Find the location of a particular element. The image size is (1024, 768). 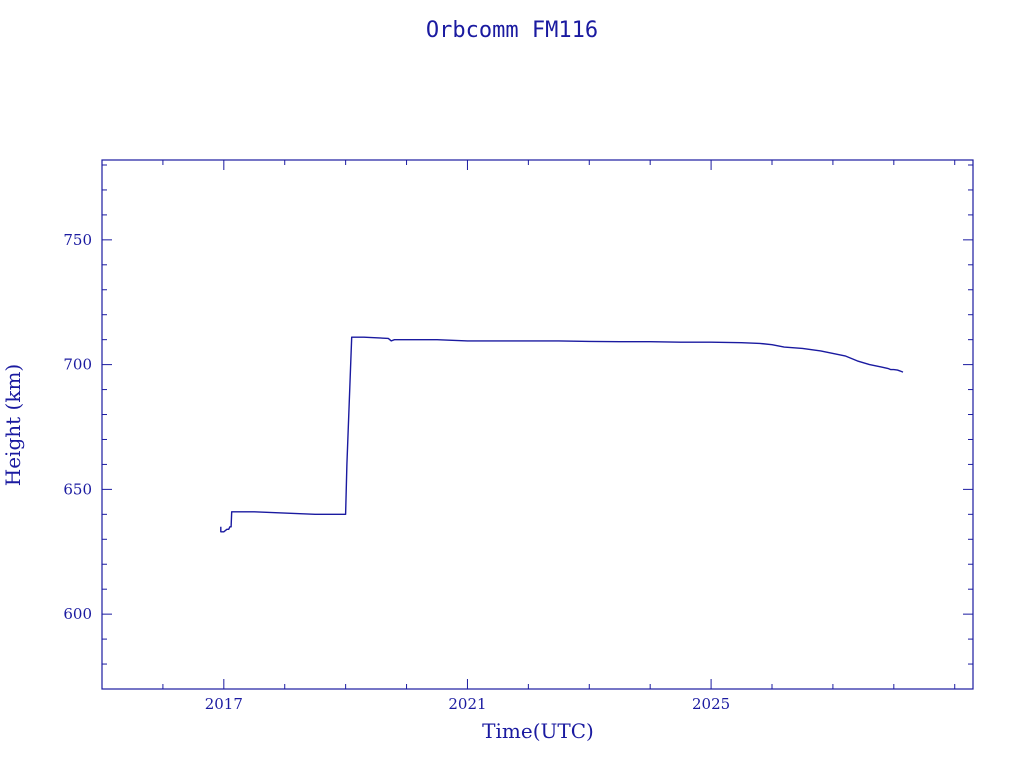

y-tick-label: 700 is located at coordinates (77, 365).